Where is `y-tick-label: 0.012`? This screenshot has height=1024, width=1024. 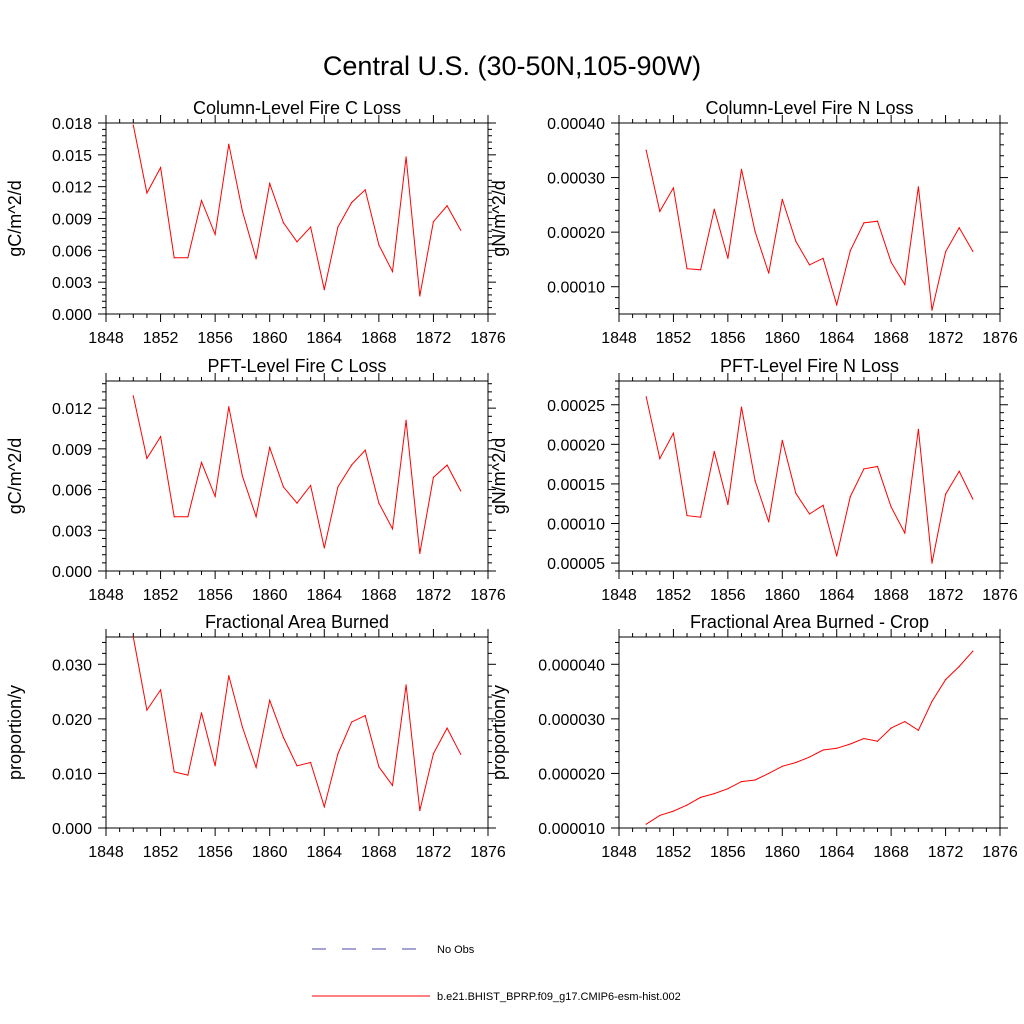
y-tick-label: 0.012 is located at coordinates (72, 409).